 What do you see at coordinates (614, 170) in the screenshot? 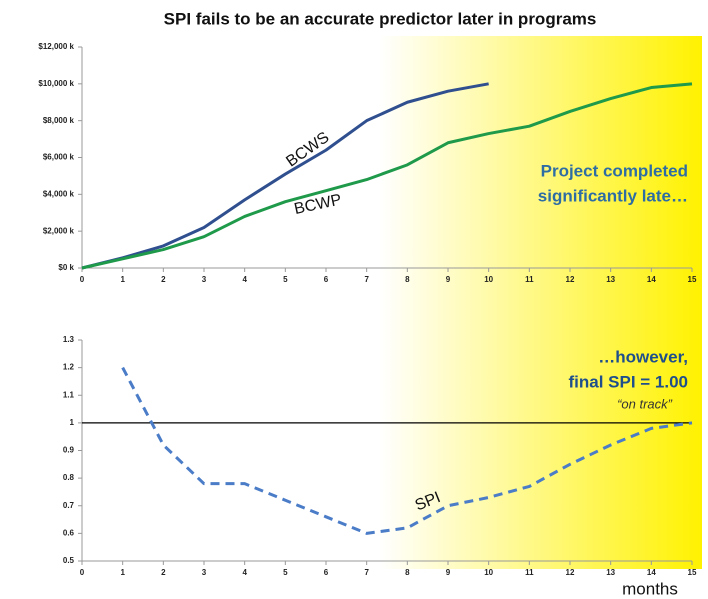
I see `annotation: Project completed` at bounding box center [614, 170].